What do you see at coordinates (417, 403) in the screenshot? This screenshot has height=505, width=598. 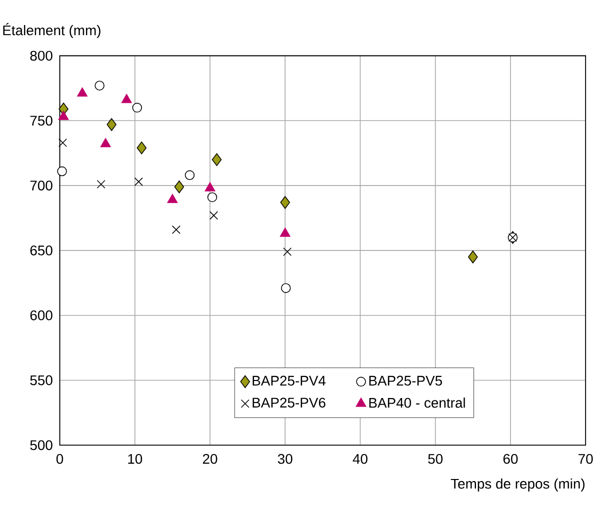 I see `legend-label: BAP40 - central` at bounding box center [417, 403].